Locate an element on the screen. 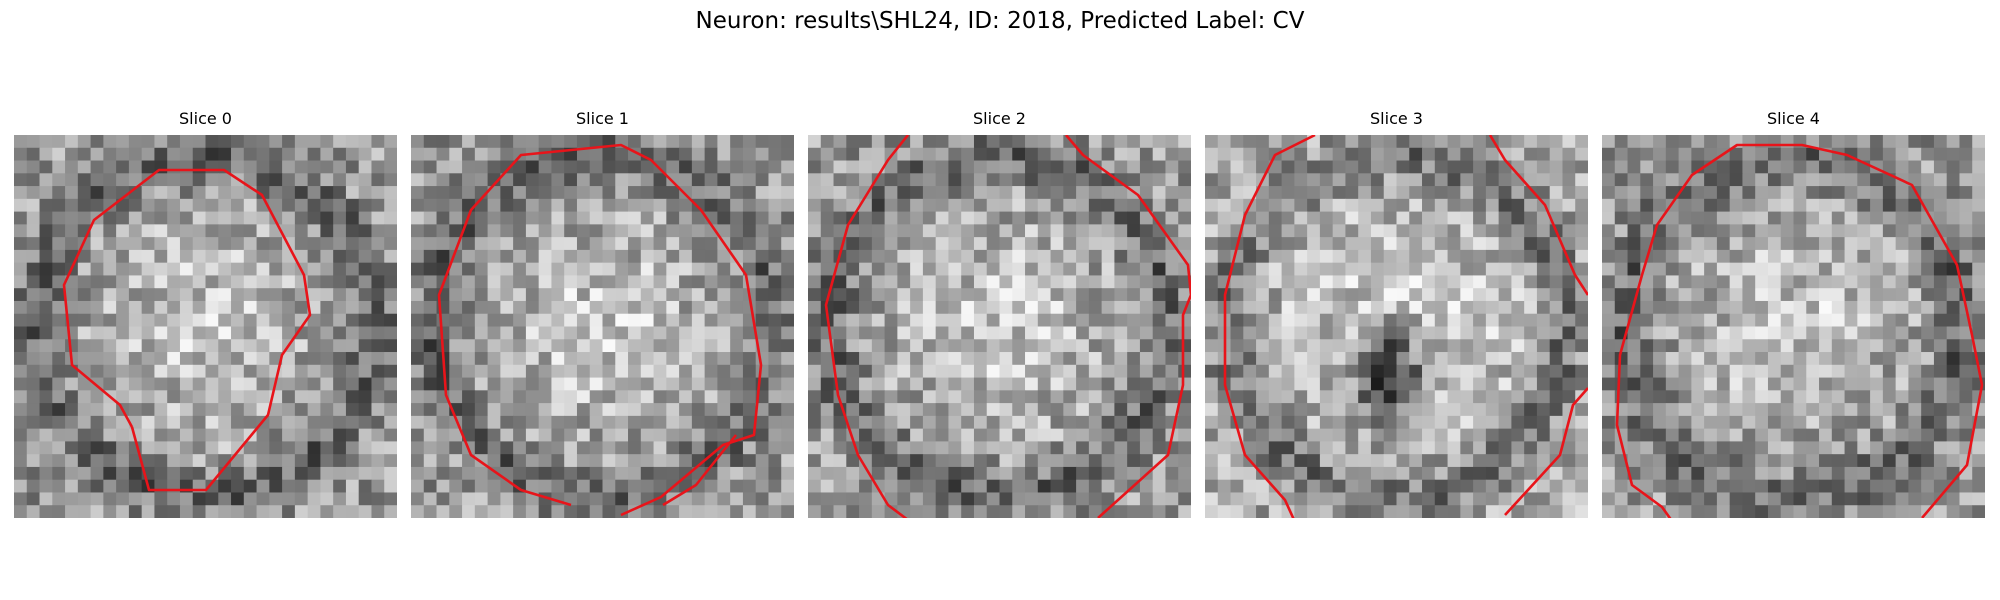 This screenshot has width=2000, height=600. slice-panel-1: Slice 1 is located at coordinates (602, 313).